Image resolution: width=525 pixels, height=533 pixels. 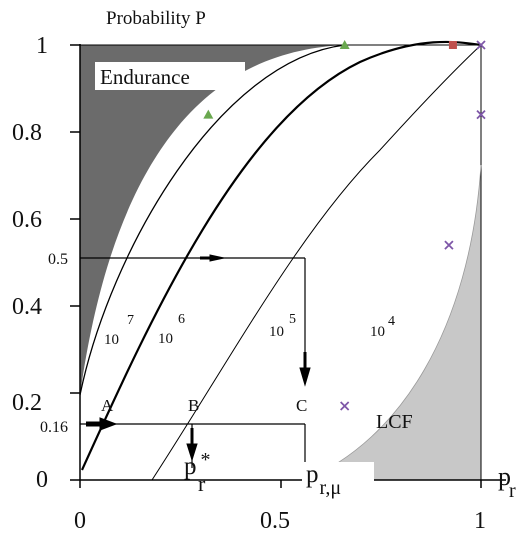 I want to click on level-label-low: 0.16, so click(x=54, y=427).